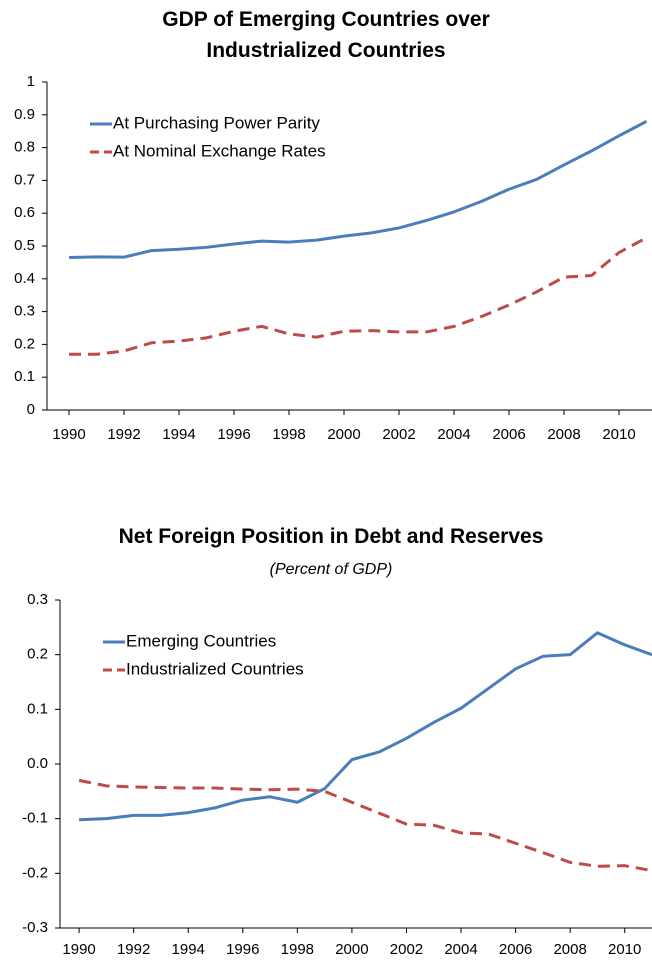 The width and height of the screenshot is (652, 964). Describe the element at coordinates (24, 114) in the screenshot. I see `y-tick-label: 0.9` at that location.